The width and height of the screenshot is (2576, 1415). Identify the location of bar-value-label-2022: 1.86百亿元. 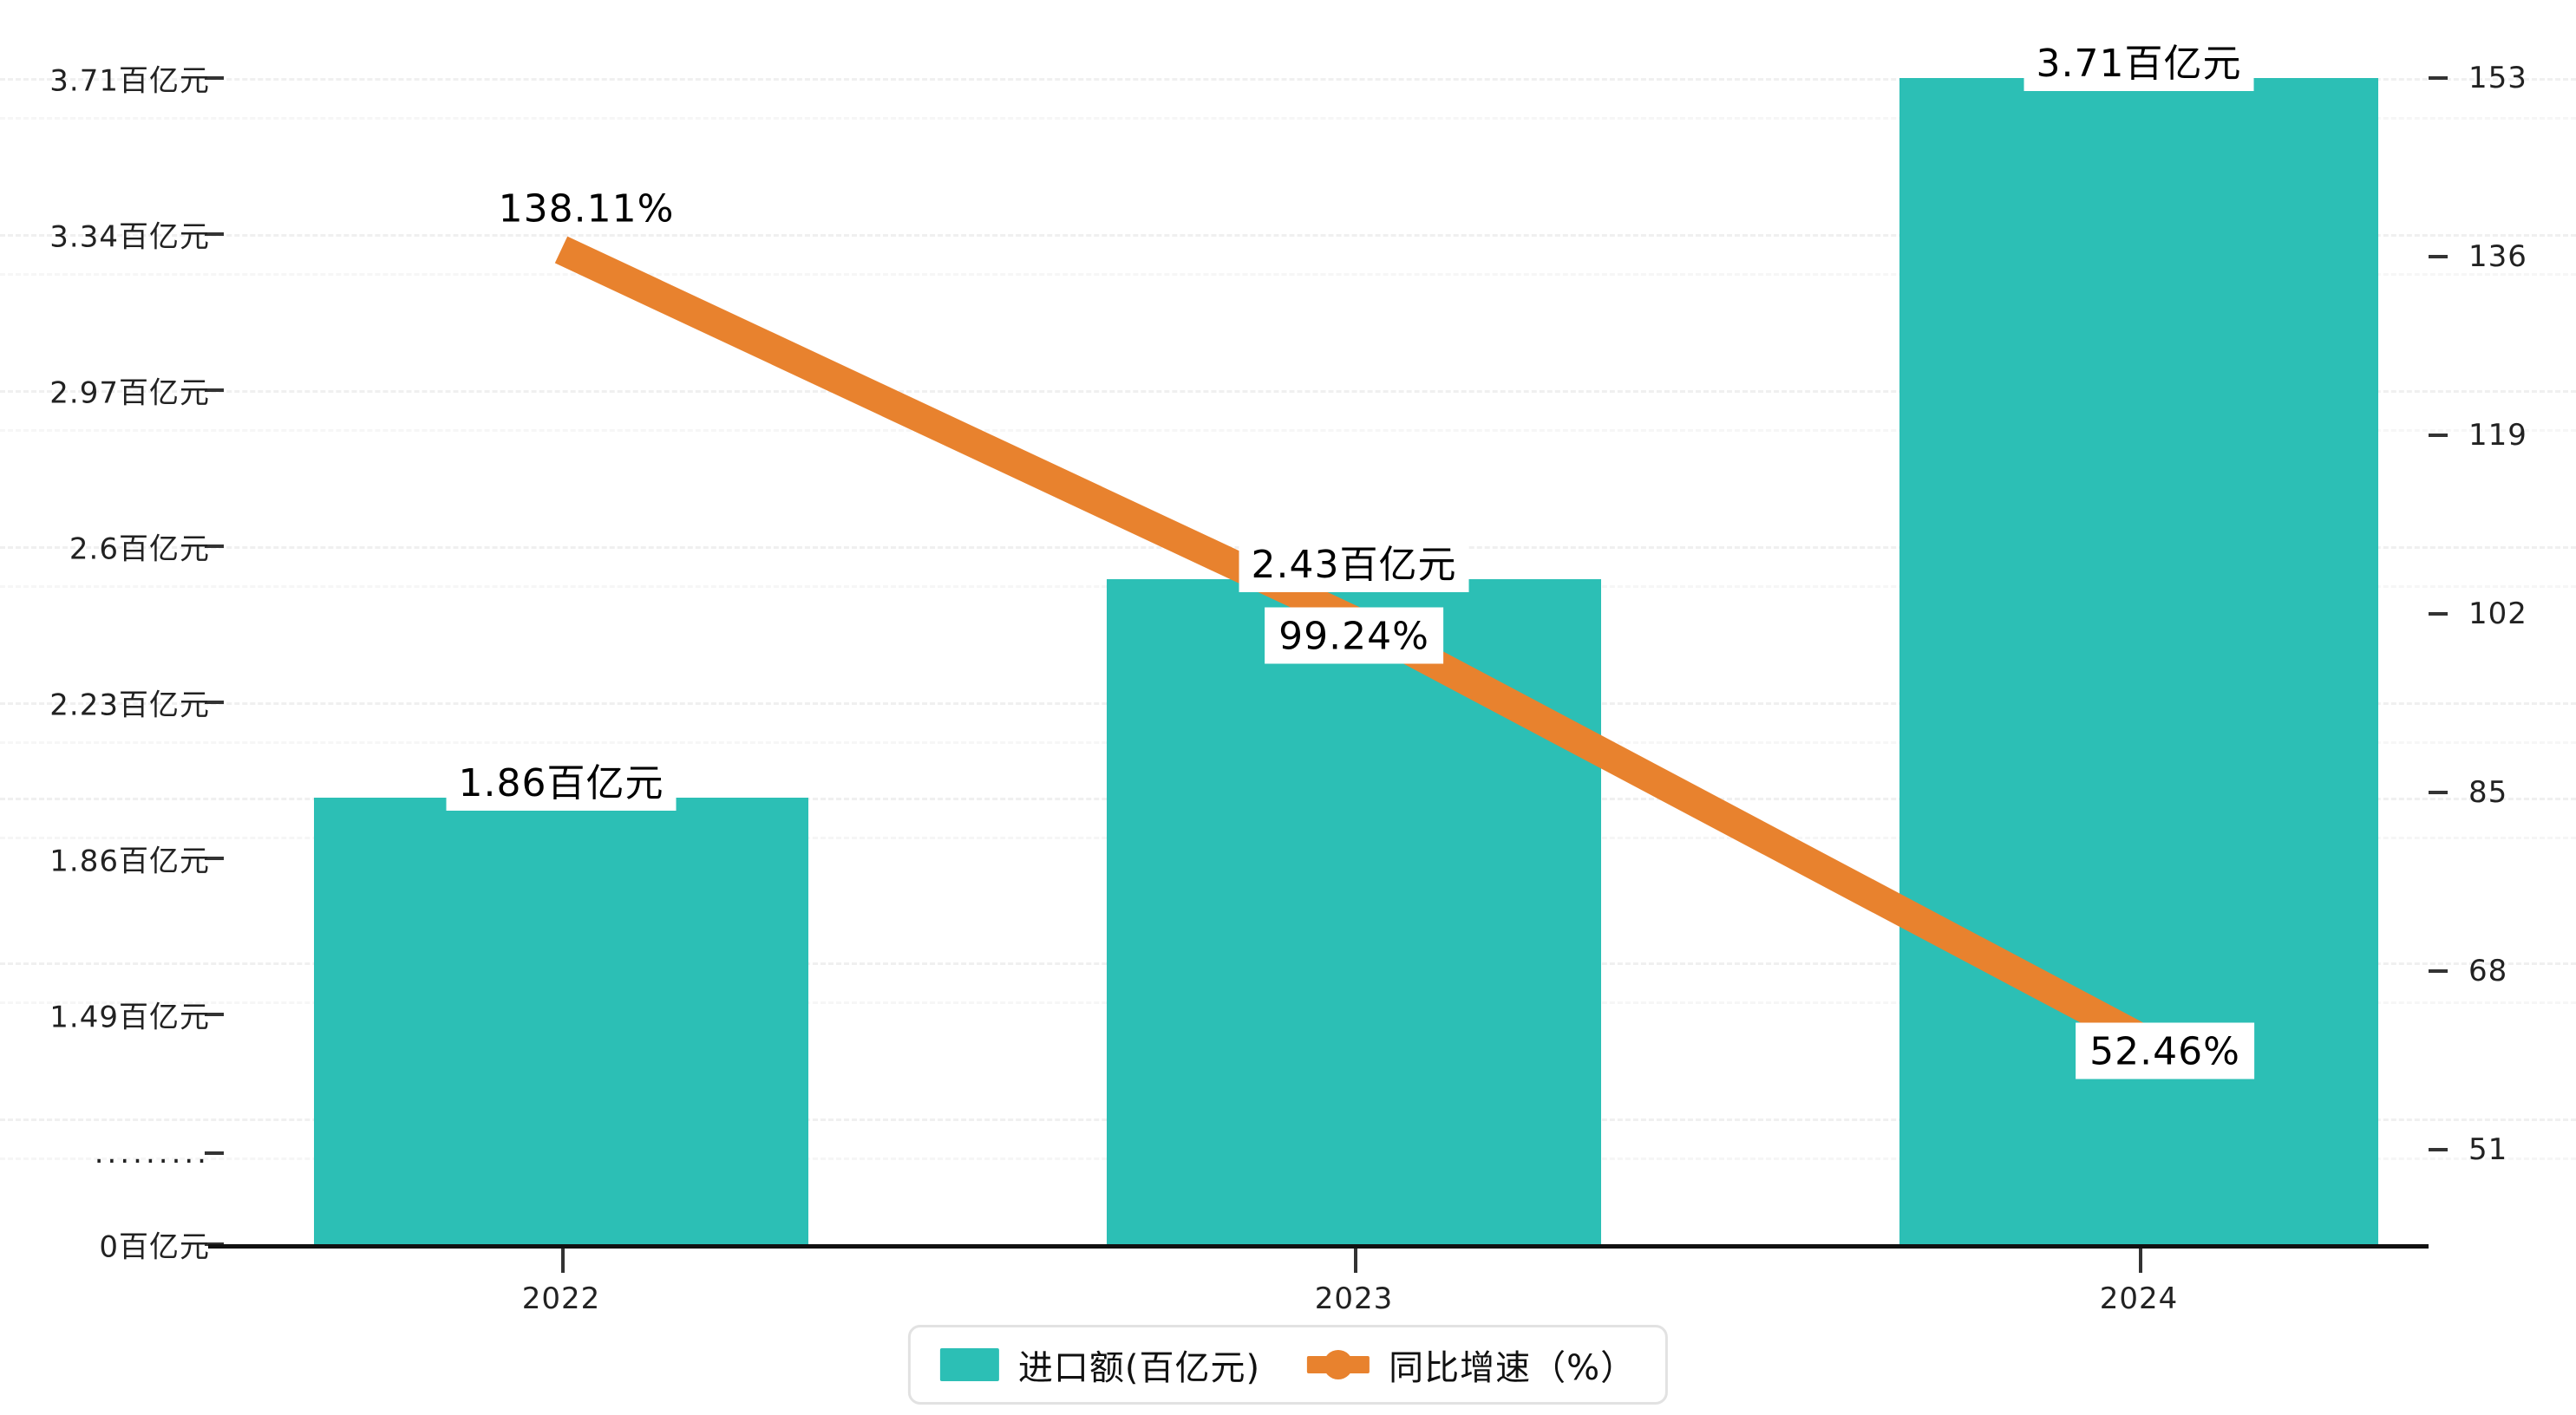
(561, 779).